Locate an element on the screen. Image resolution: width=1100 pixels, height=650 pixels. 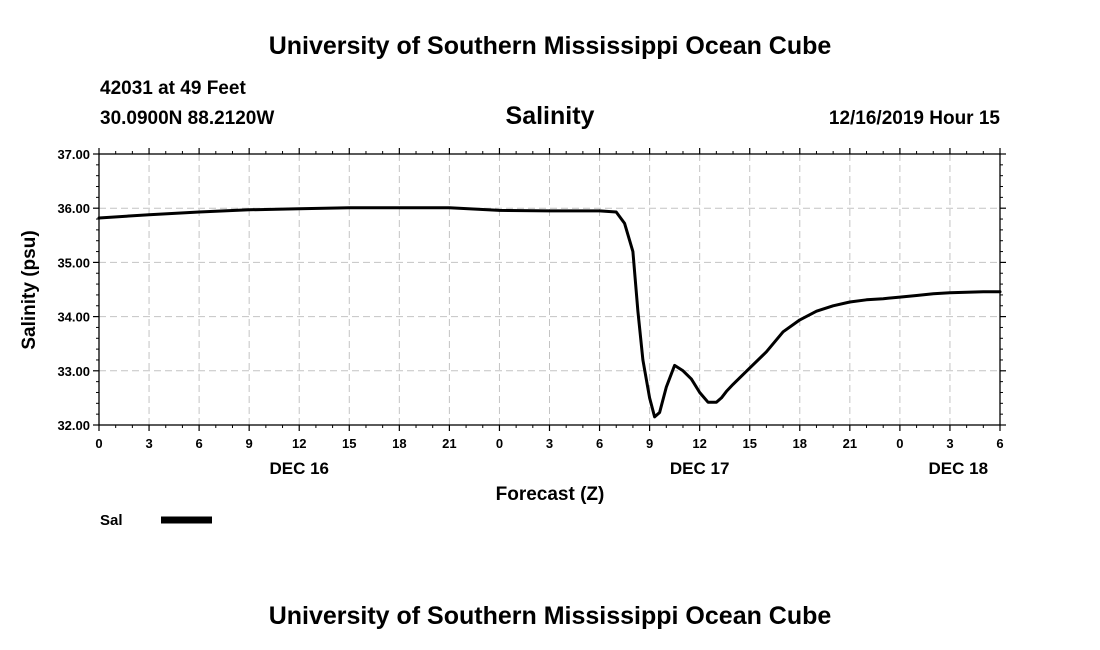
datetime-label: 12/16/2019 Hour 15 is located at coordinates (915, 118).